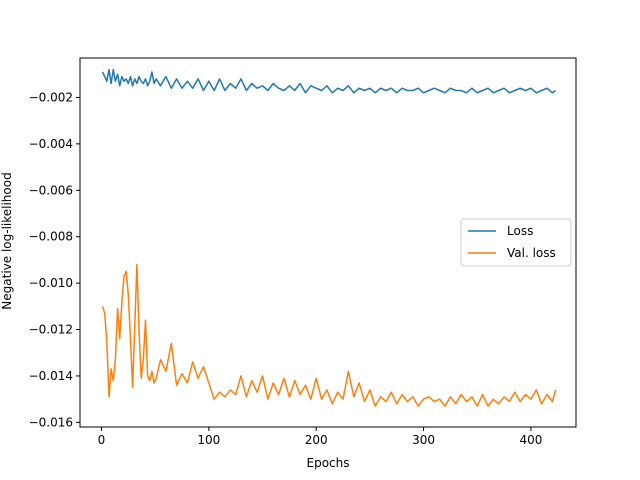 The image size is (640, 480). Describe the element at coordinates (520, 231) in the screenshot. I see `legend-label: Loss` at that location.